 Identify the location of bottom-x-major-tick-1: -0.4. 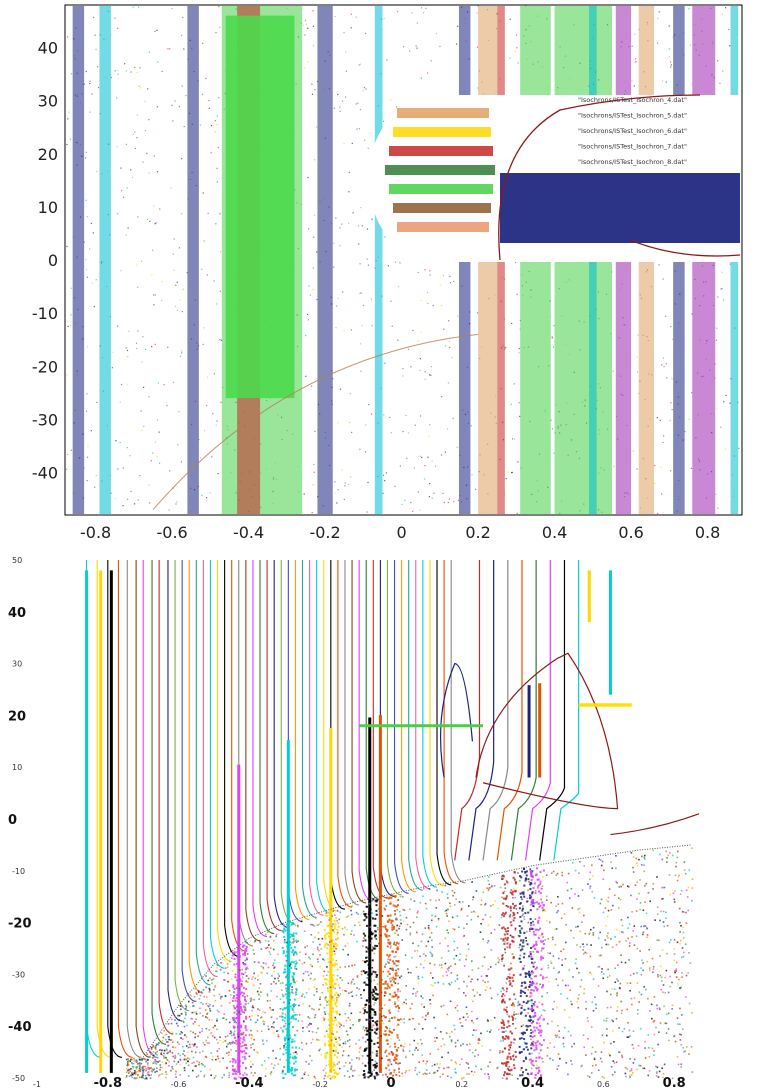
(249, 1083).